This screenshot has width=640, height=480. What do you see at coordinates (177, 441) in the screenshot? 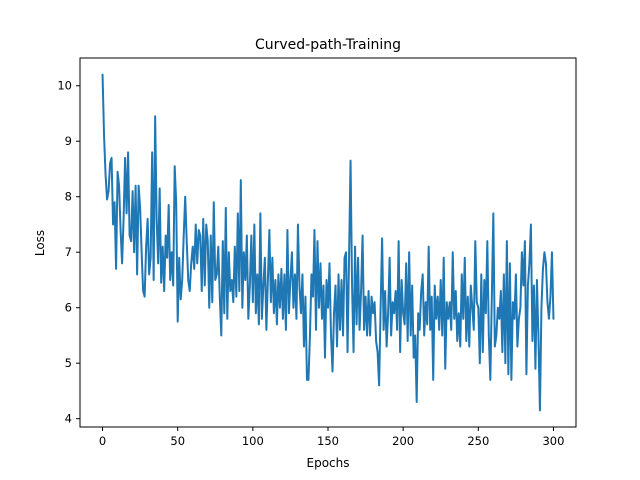
I see `x-tick-label: 50` at bounding box center [177, 441].